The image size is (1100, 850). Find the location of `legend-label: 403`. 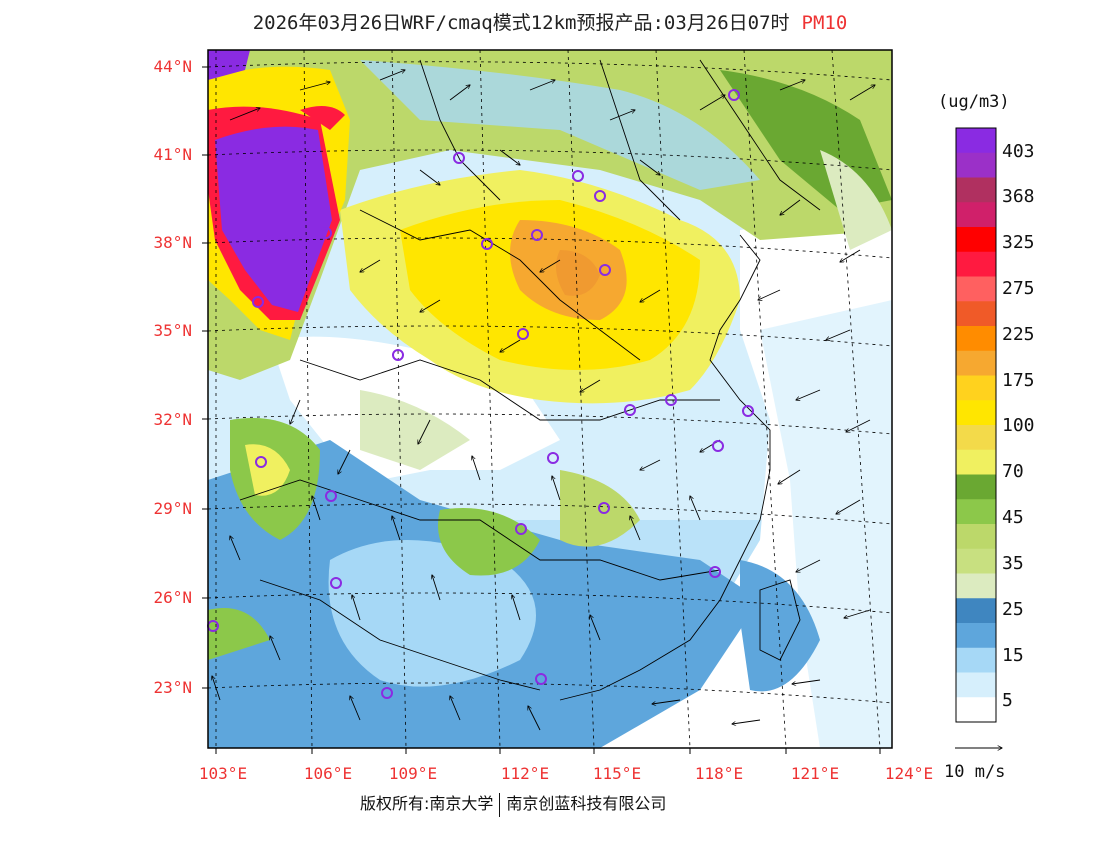

legend-label: 403 is located at coordinates (1018, 151).